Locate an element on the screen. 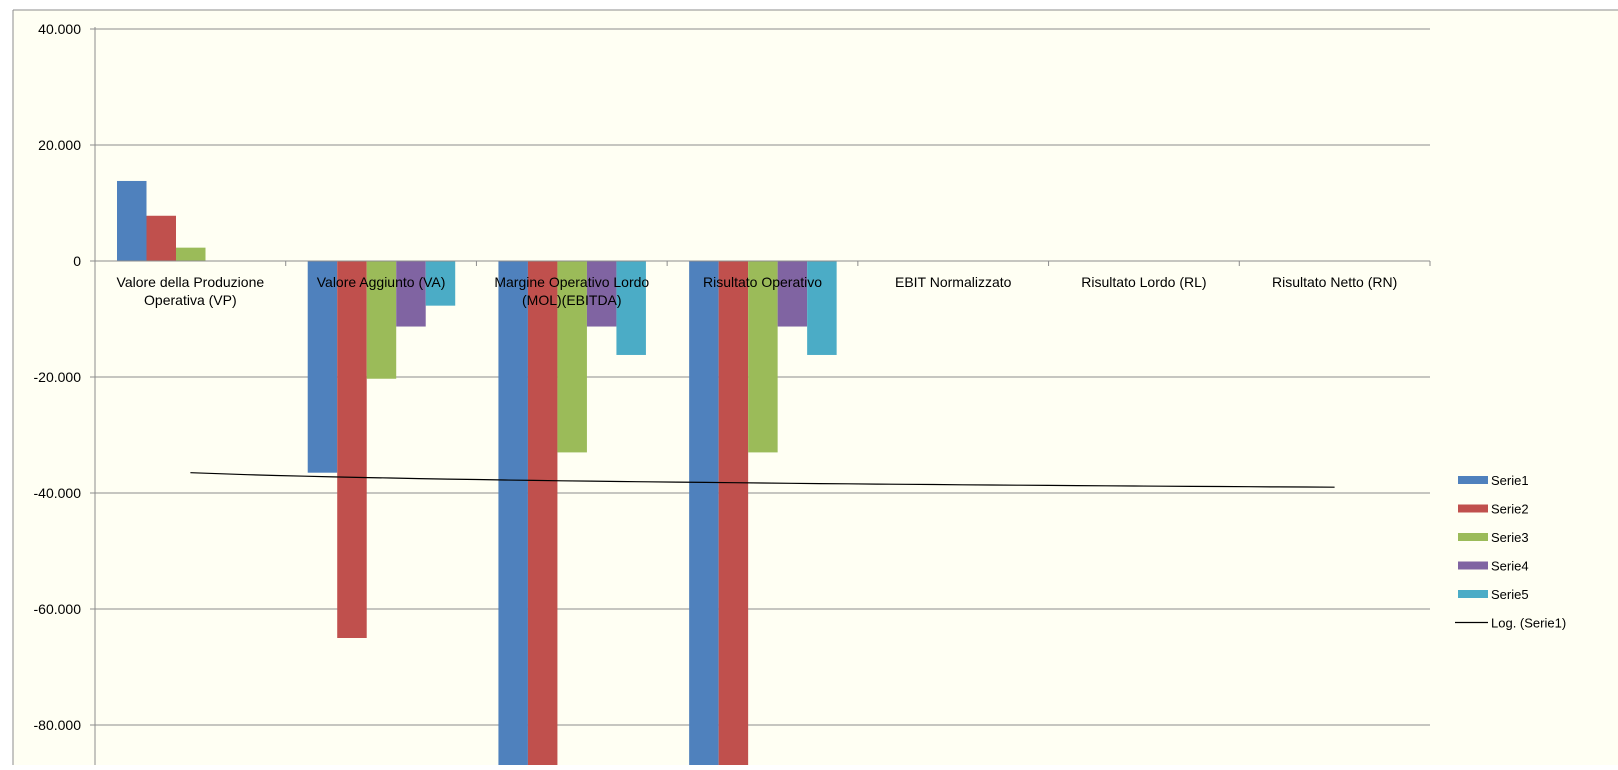  legend-label-serie1: Serie1 is located at coordinates (1510, 480).